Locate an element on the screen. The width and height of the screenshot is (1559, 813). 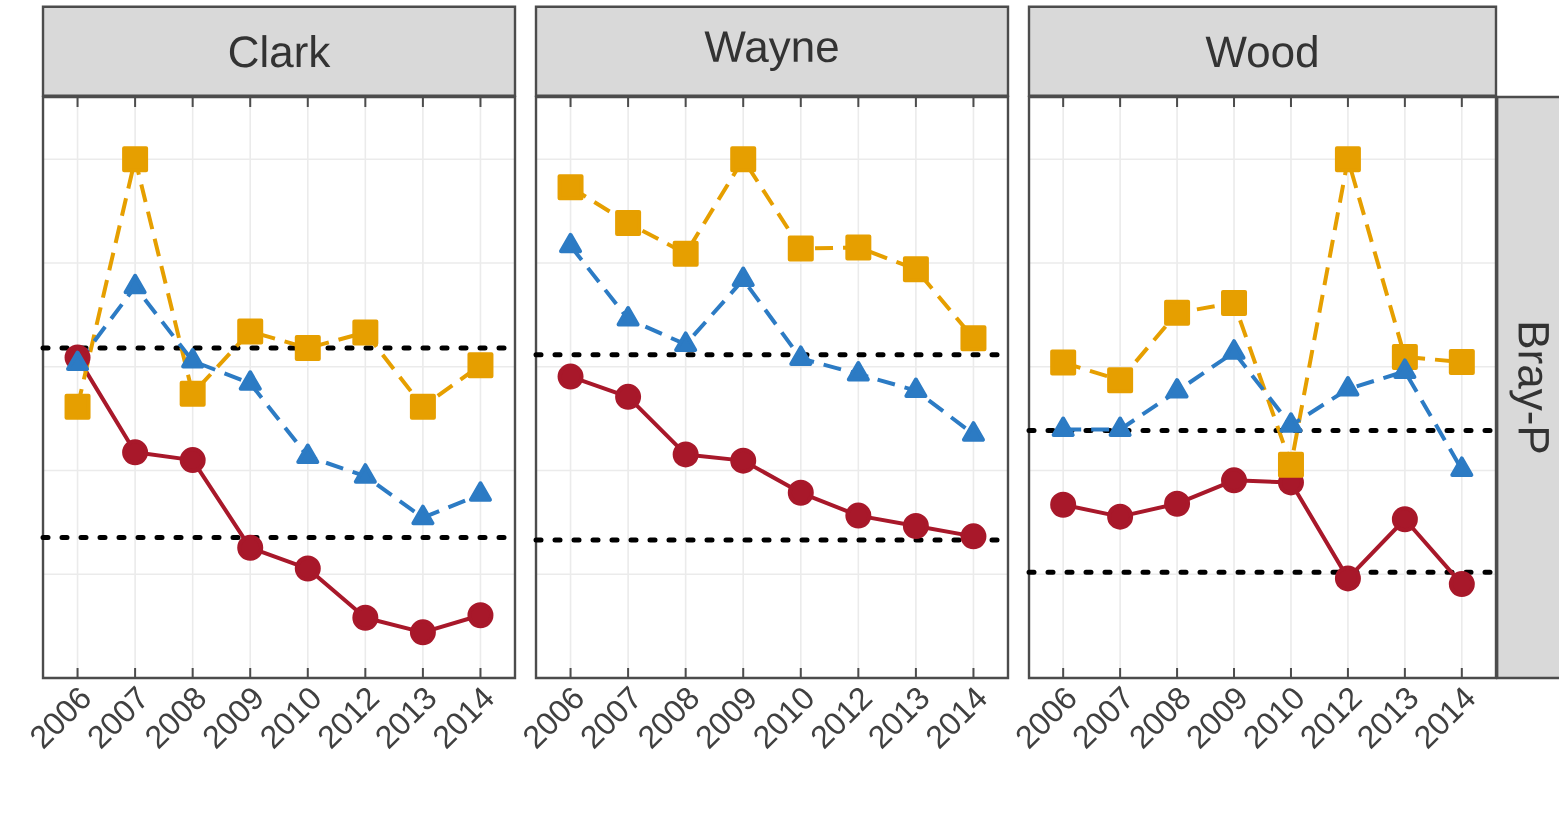
chart-title: Wood is located at coordinates (1261, 51).